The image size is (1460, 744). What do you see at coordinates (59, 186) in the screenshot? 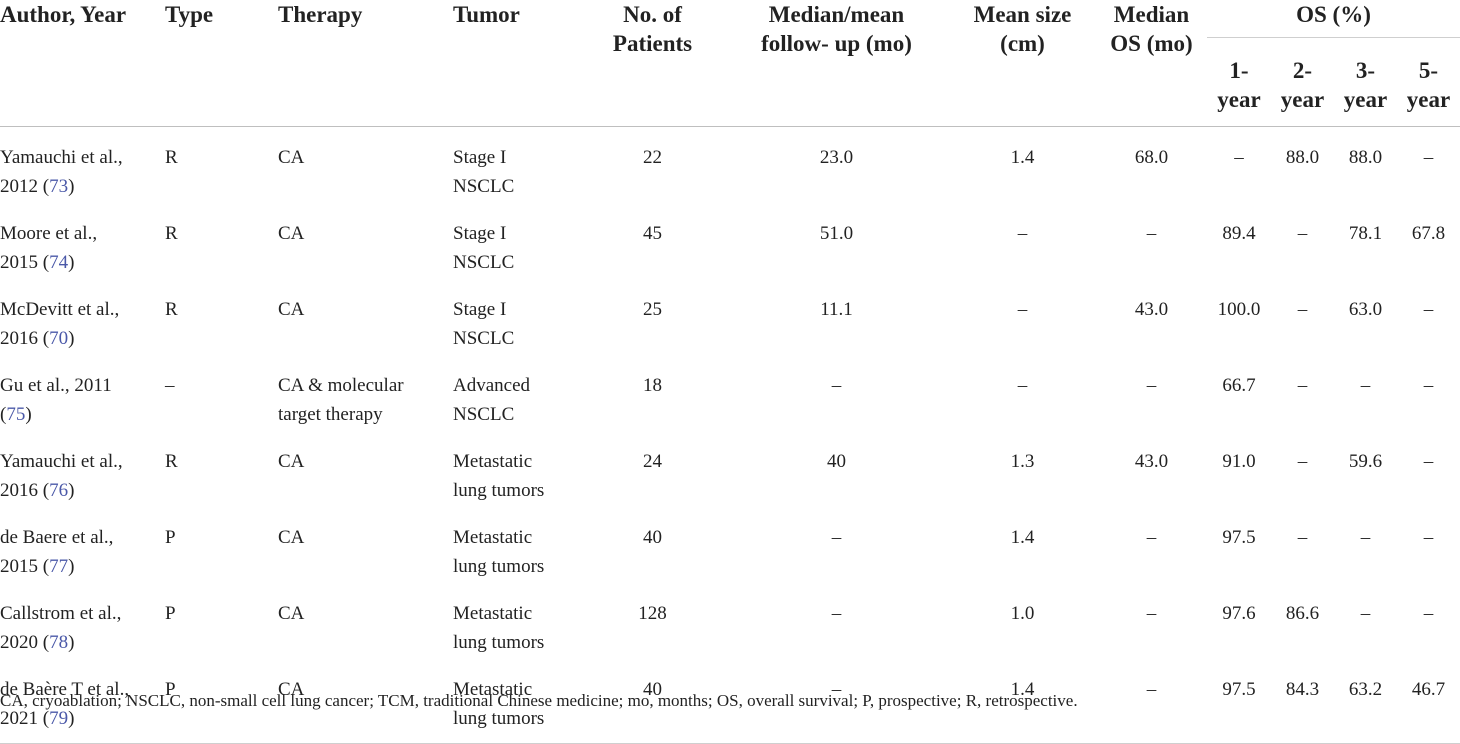
I see `reference-link: 73` at bounding box center [59, 186].